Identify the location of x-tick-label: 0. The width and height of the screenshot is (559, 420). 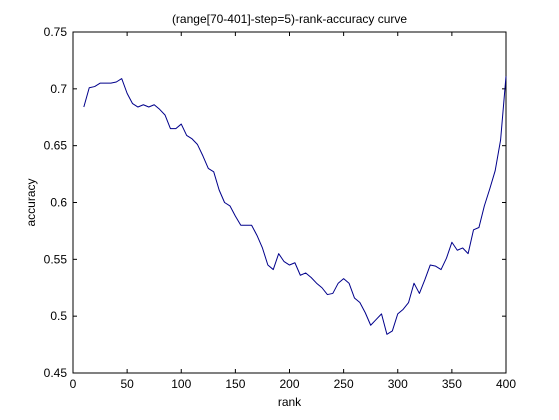
(73, 384).